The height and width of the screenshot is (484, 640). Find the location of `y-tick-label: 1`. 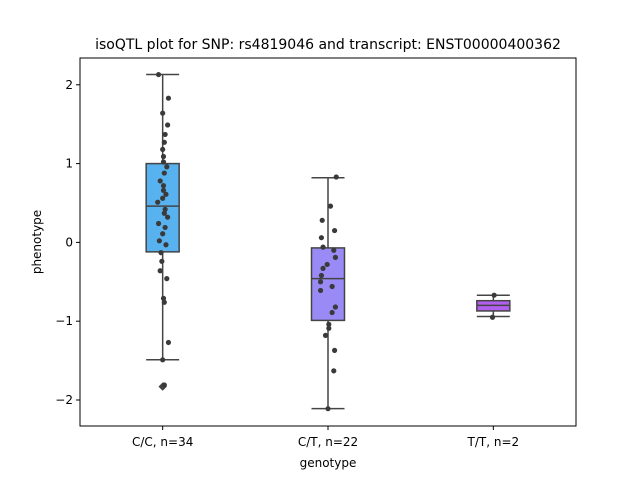

y-tick-label: 1 is located at coordinates (69, 164).